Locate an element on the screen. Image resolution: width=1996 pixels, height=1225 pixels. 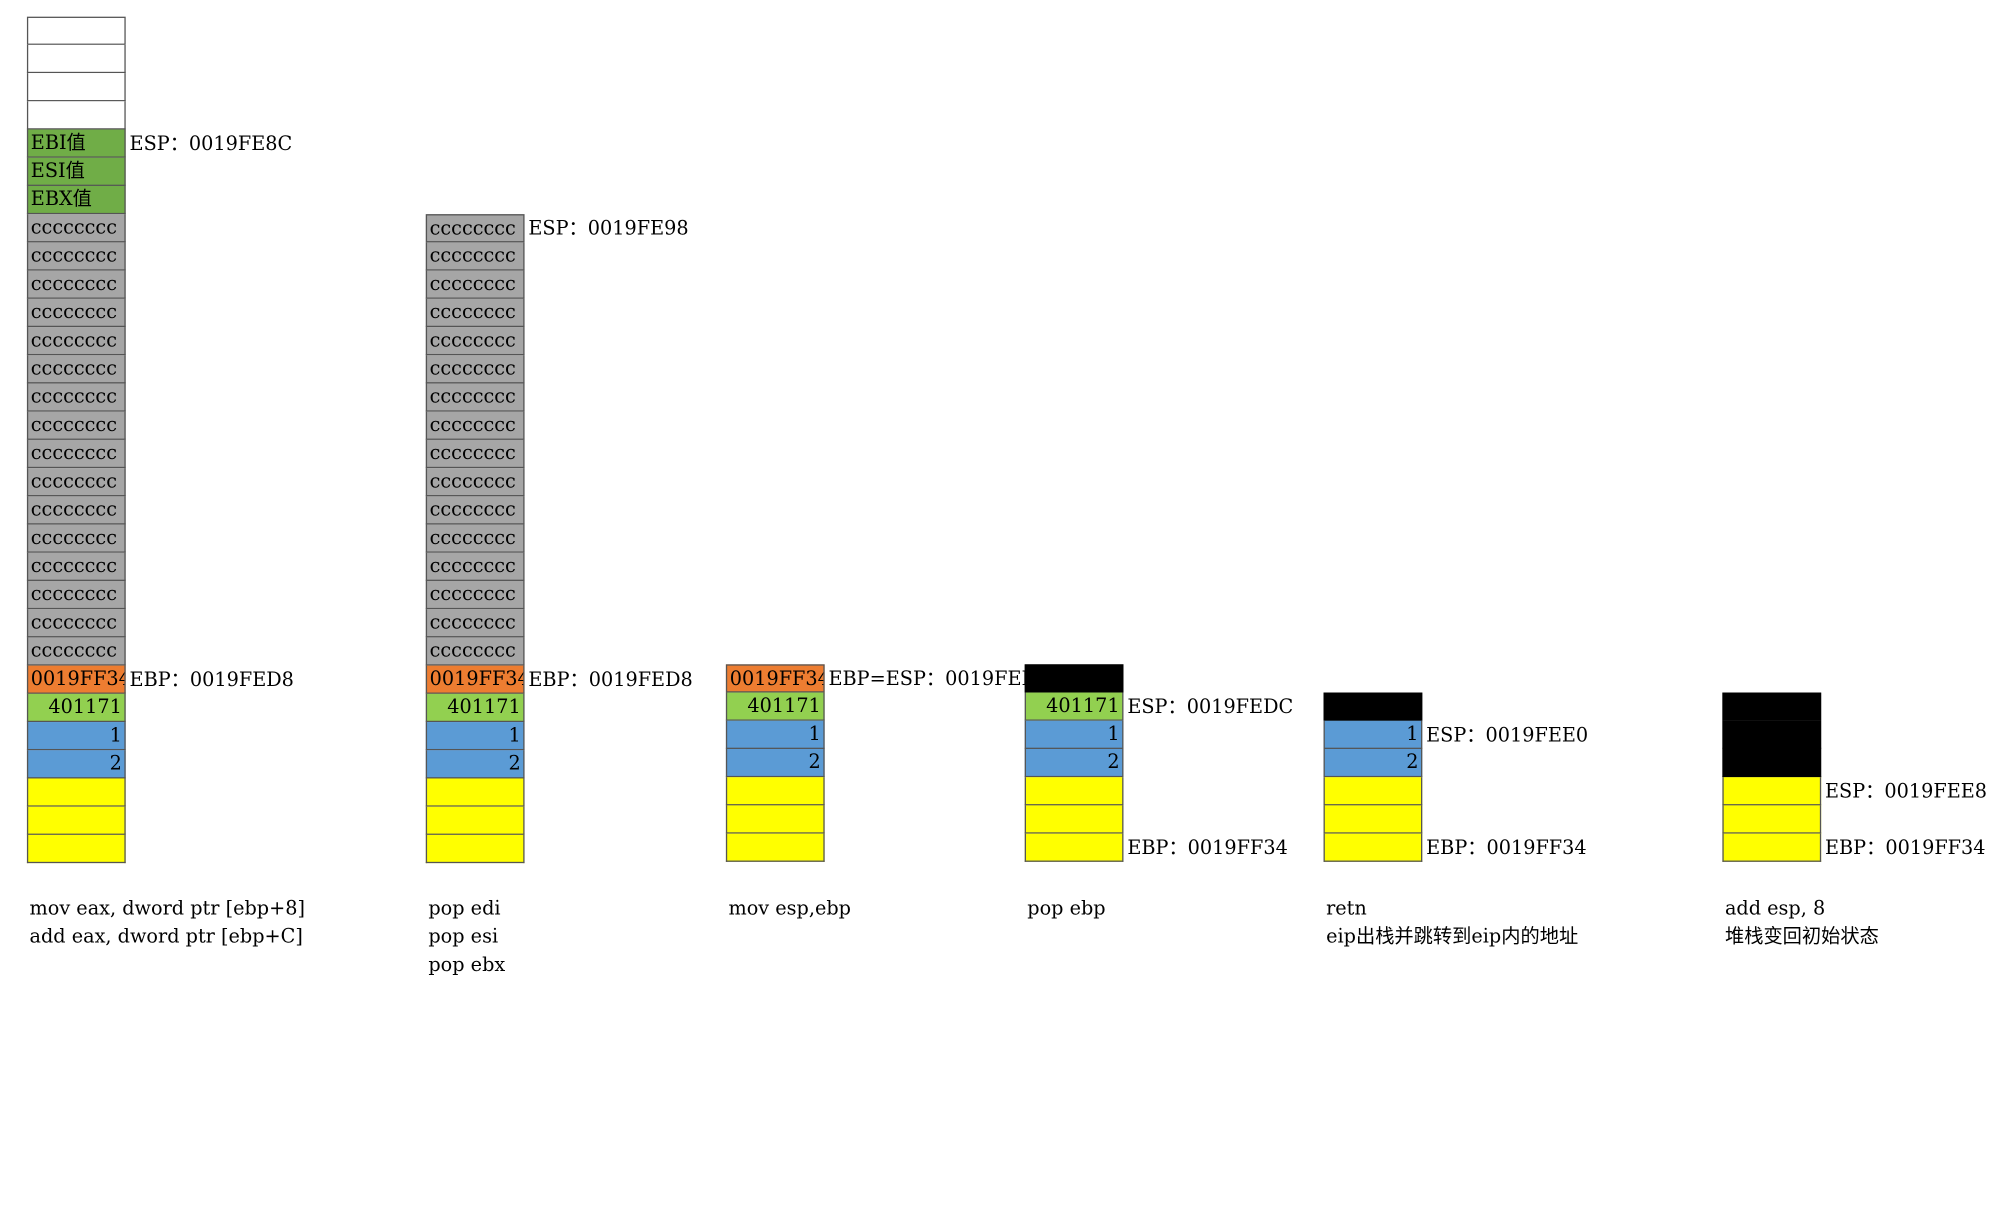
instruction-line: retn is located at coordinates (1346, 908).